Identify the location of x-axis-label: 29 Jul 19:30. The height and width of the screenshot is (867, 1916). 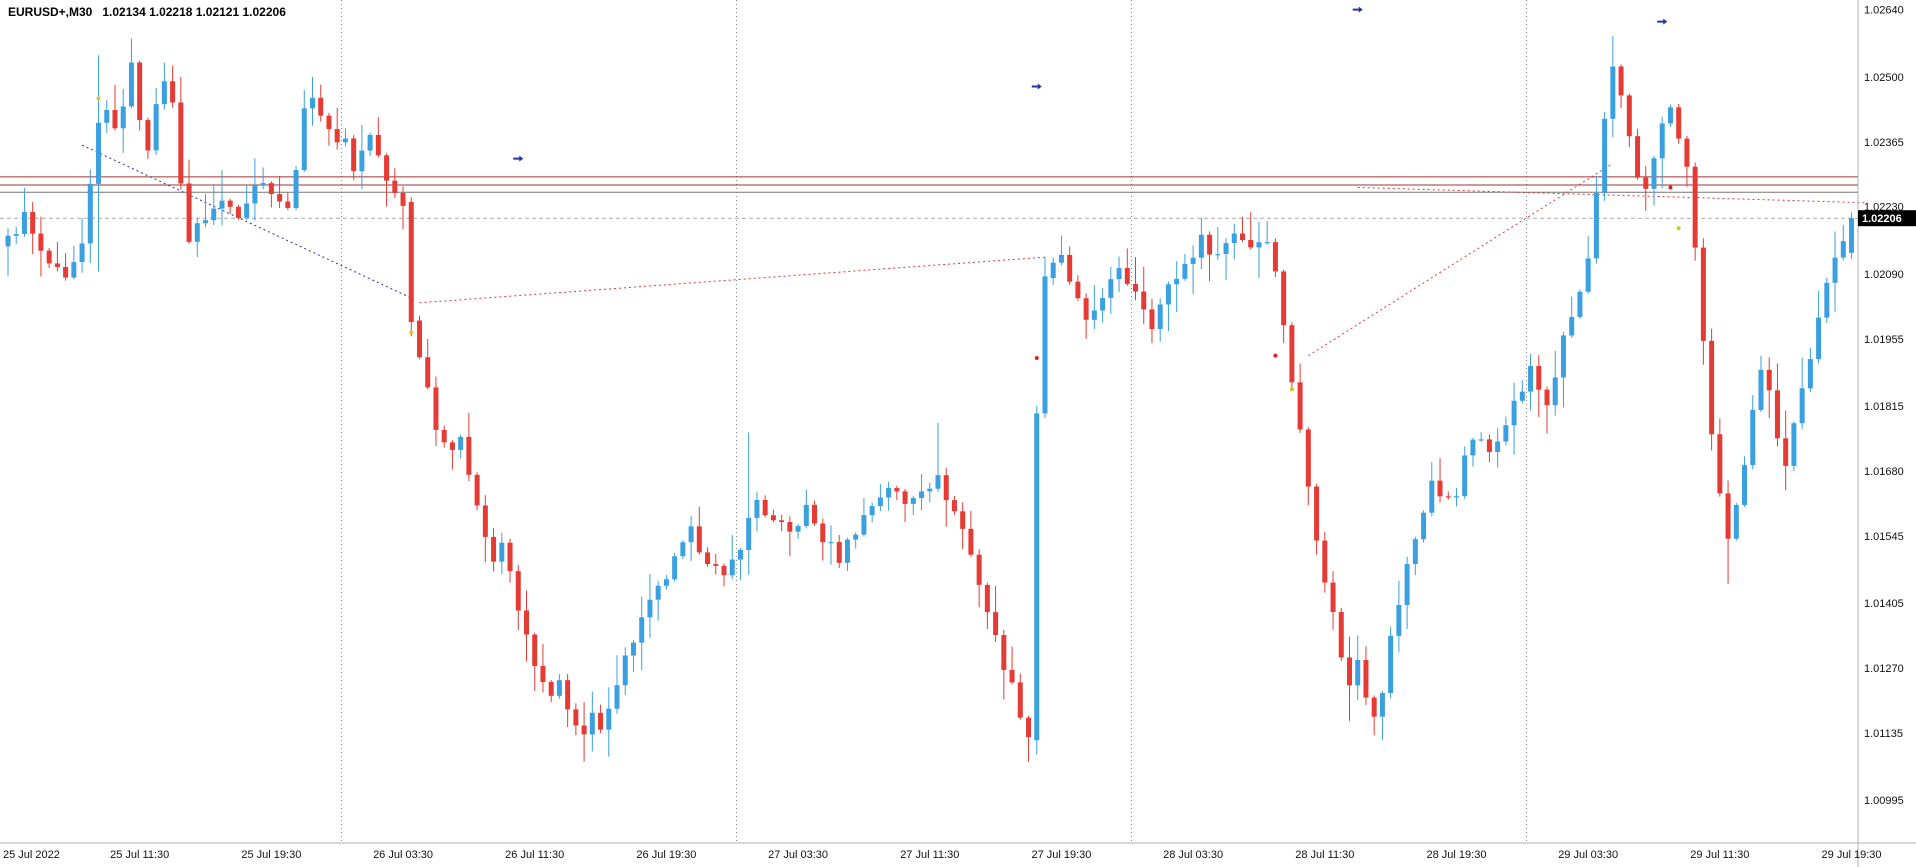
(1852, 855).